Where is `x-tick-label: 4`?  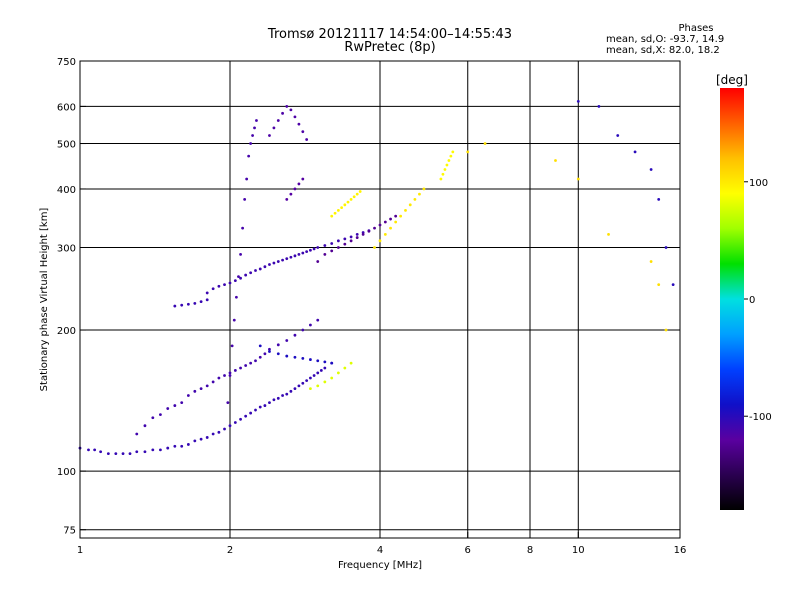
x-tick-label: 4 is located at coordinates (380, 550).